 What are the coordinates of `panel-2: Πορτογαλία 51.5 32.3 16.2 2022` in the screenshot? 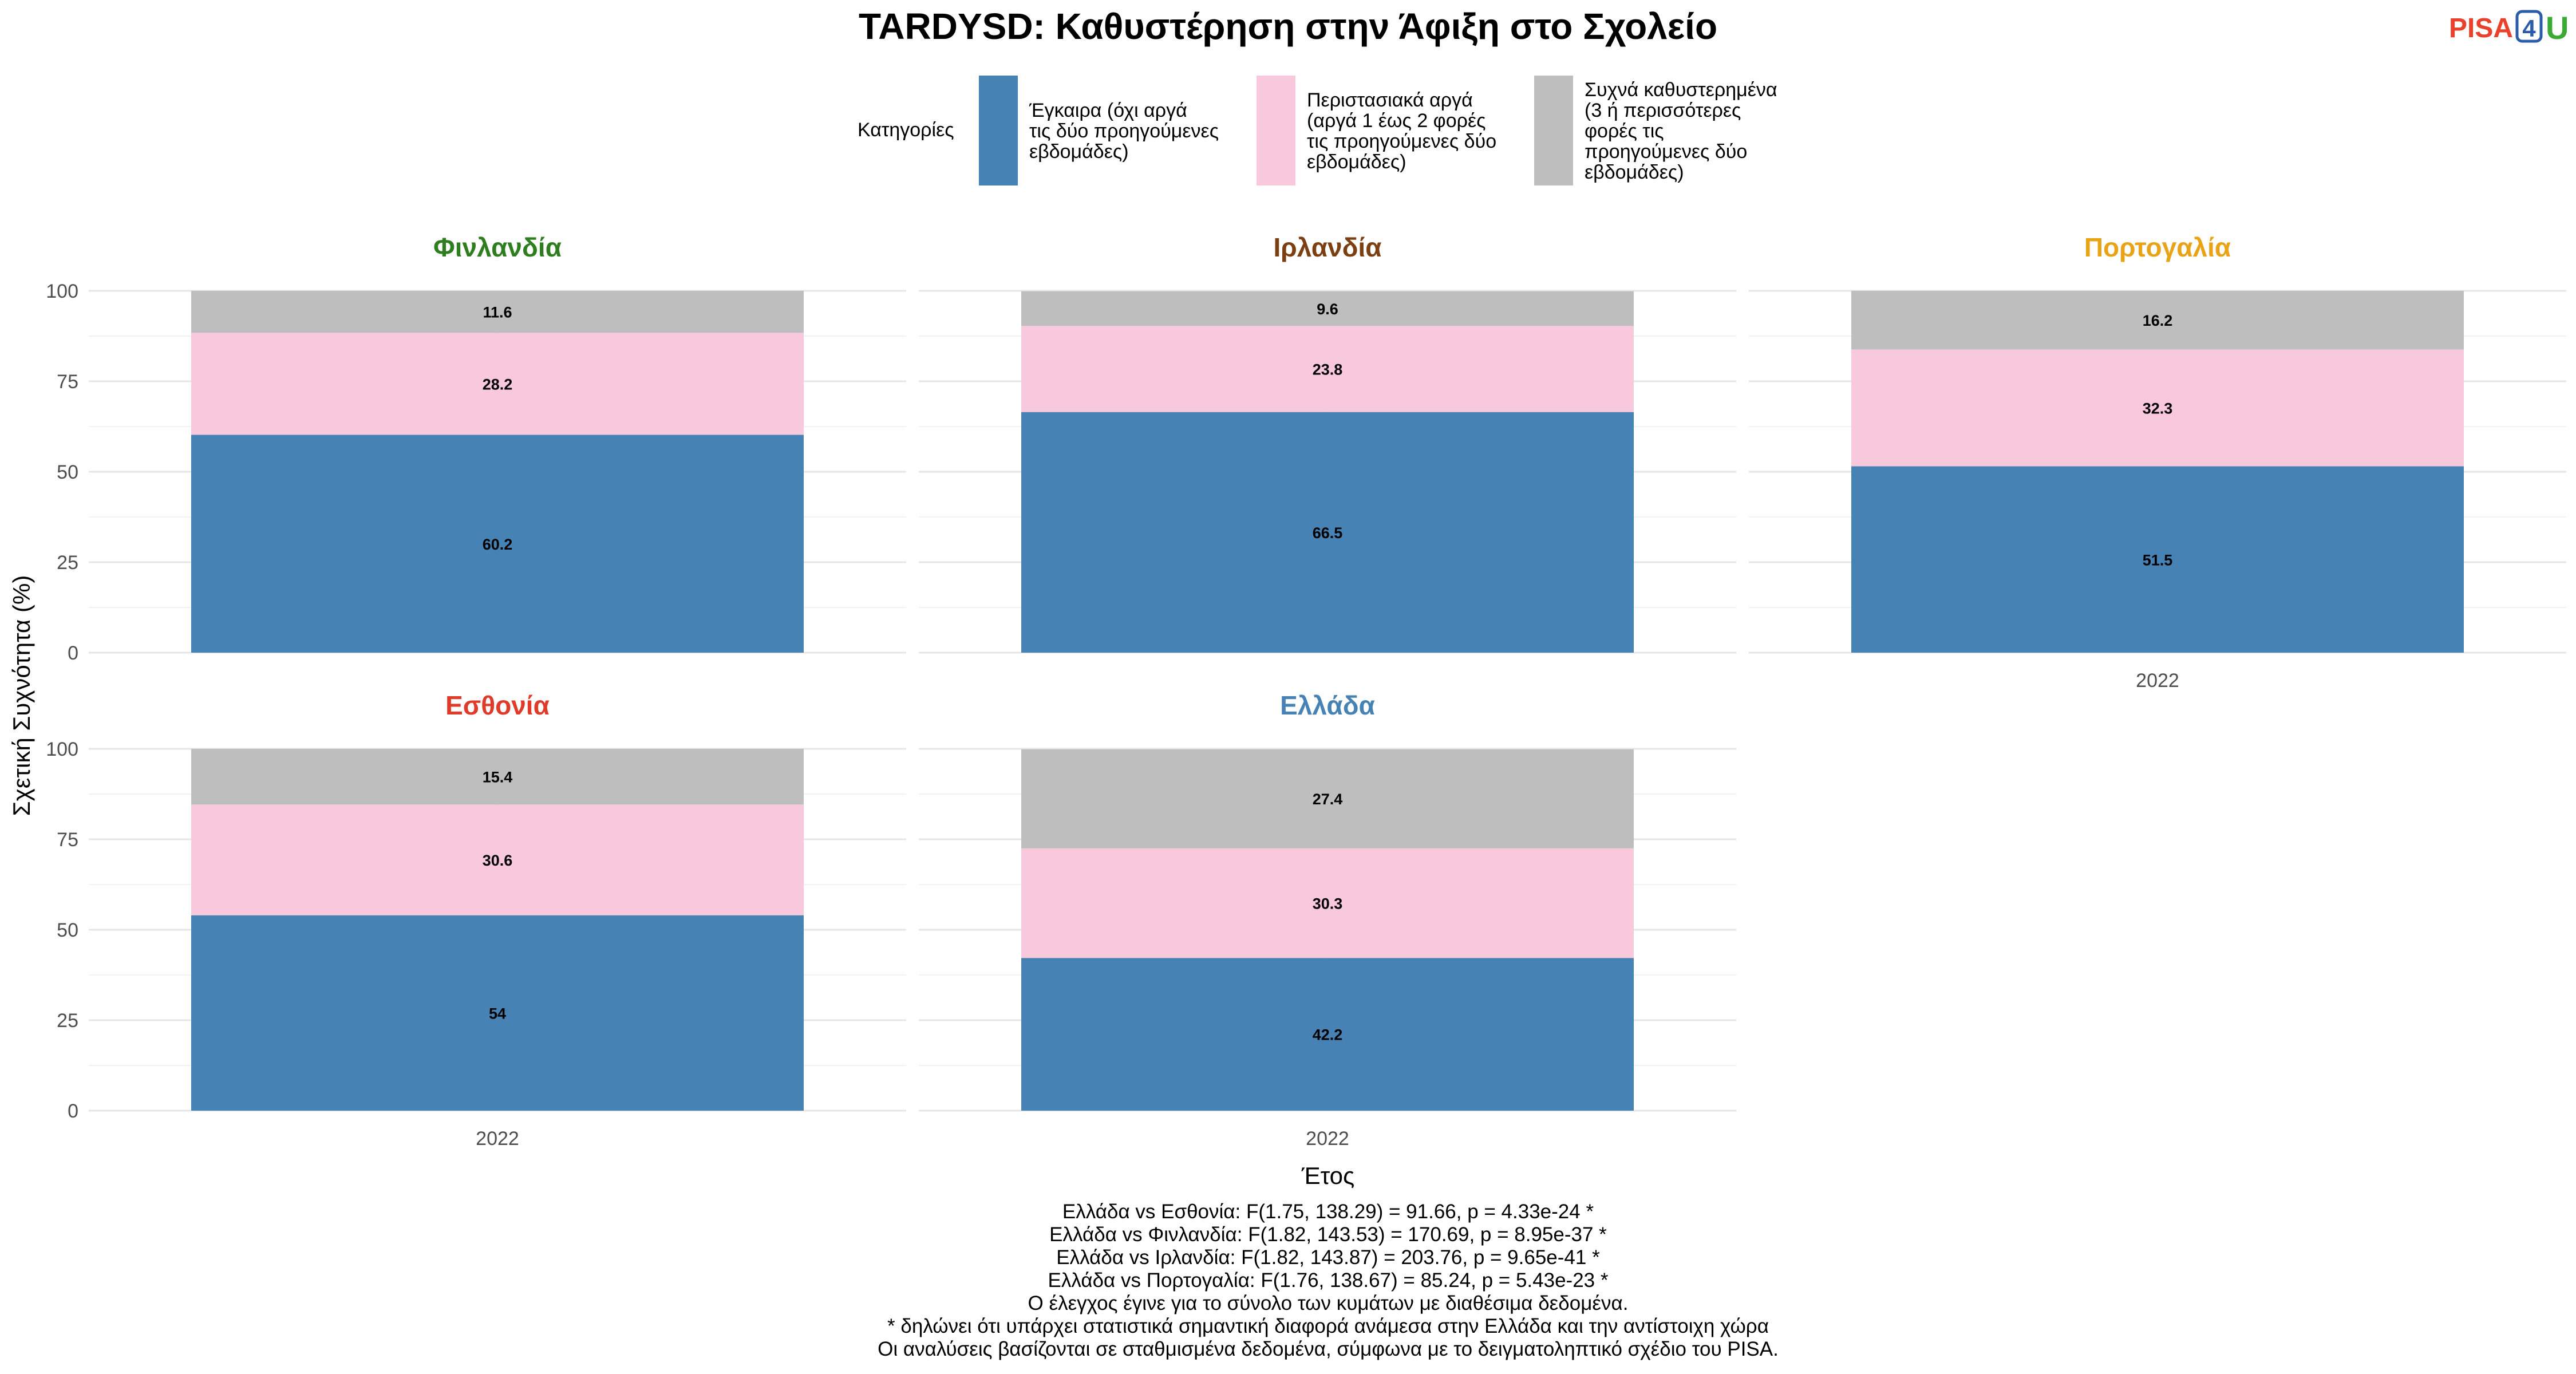 It's located at (2157, 462).